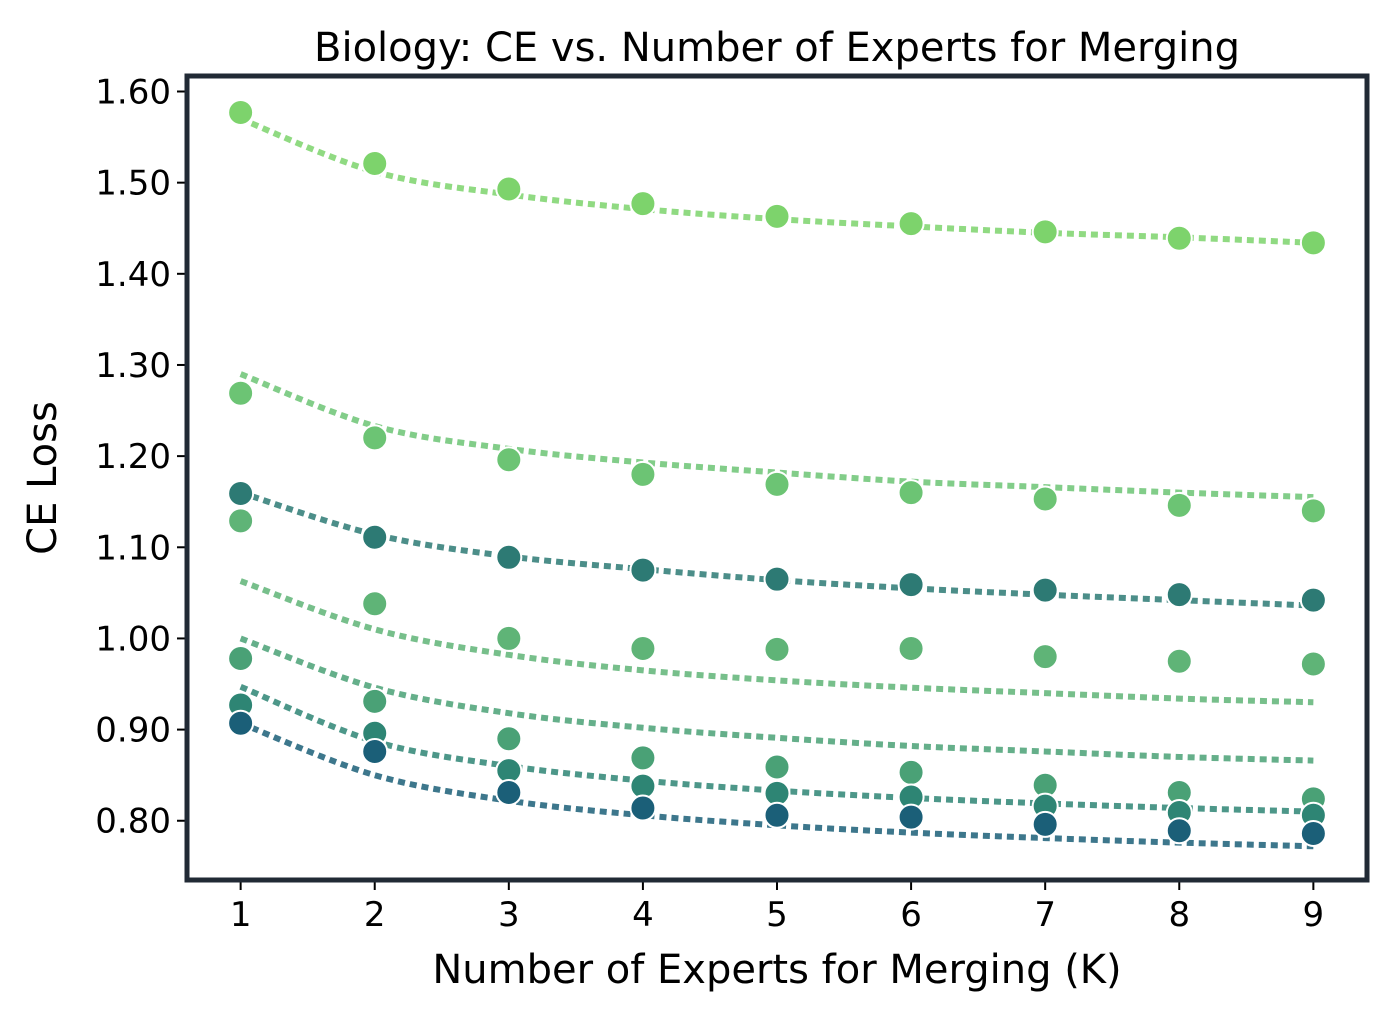  Describe the element at coordinates (133, 366) in the screenshot. I see `y-tick-label: 1.30` at that location.